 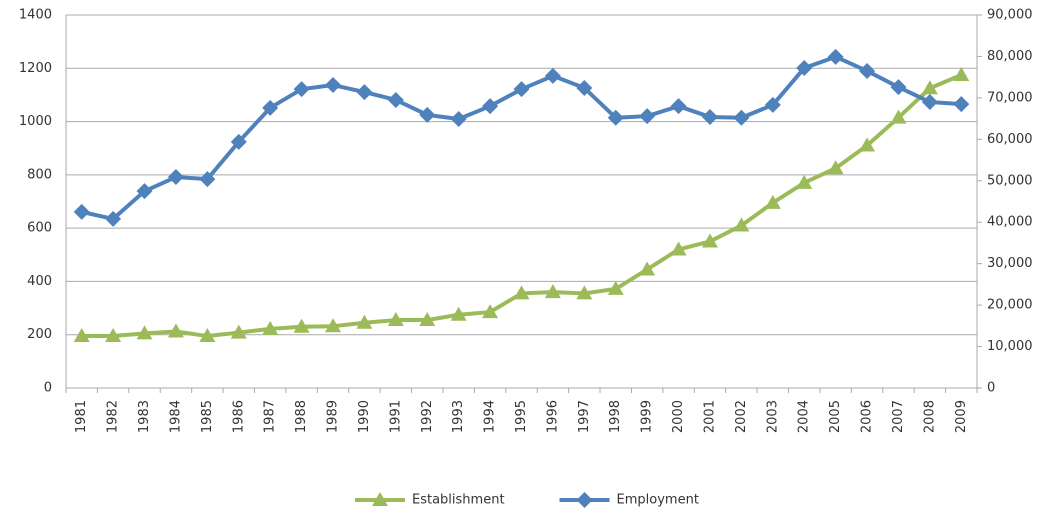 I want to click on x-tick-label: 1998, so click(x=615, y=416).